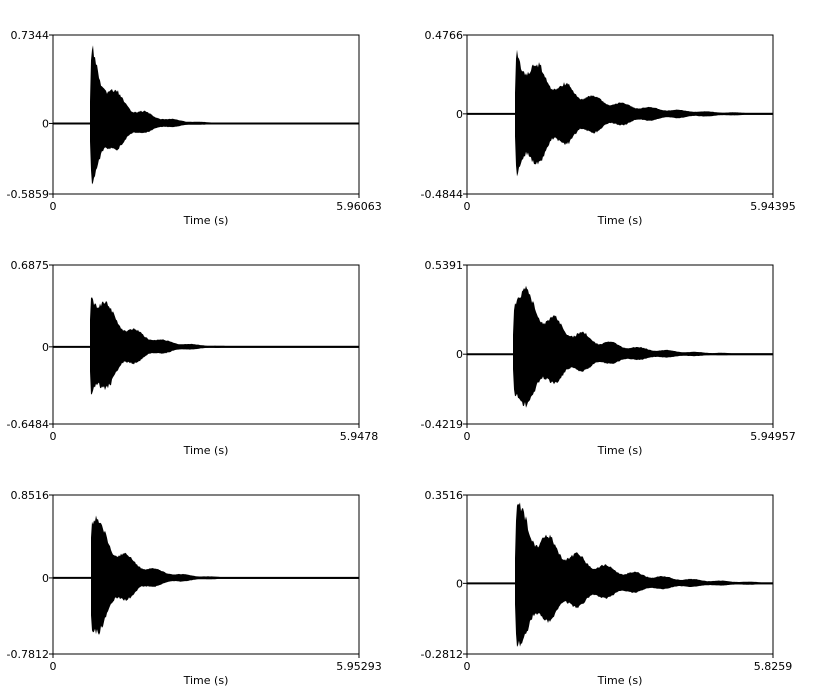 The width and height of the screenshot is (827, 690). Describe the element at coordinates (444, 495) in the screenshot. I see `y-tick-label: 0.3516` at that location.